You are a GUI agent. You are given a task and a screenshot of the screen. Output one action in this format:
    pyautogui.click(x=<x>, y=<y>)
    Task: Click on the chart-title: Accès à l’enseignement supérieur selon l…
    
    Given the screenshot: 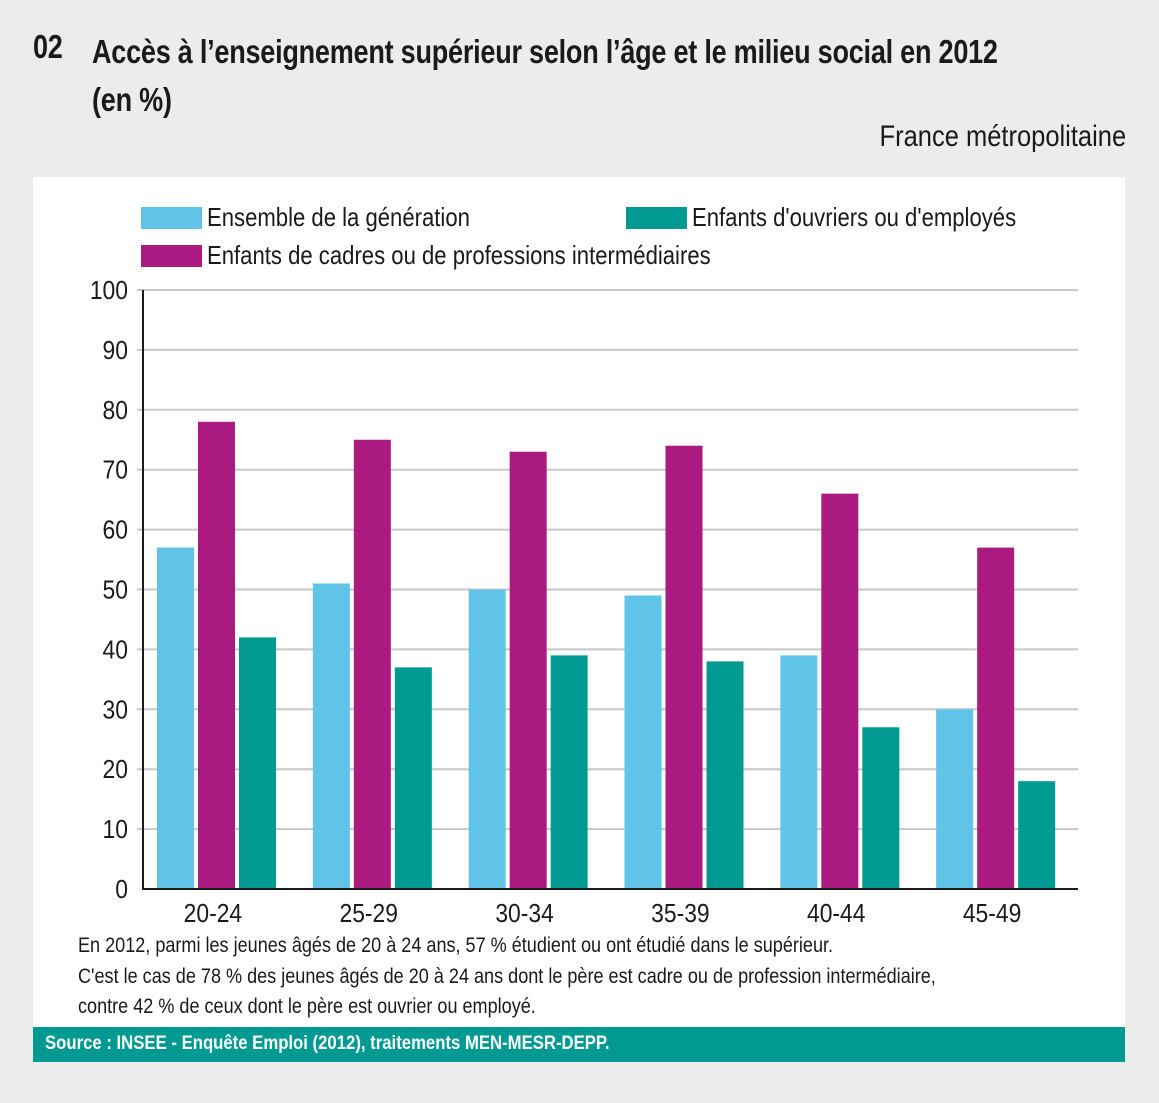 What is the action you would take?
    pyautogui.click(x=608, y=76)
    